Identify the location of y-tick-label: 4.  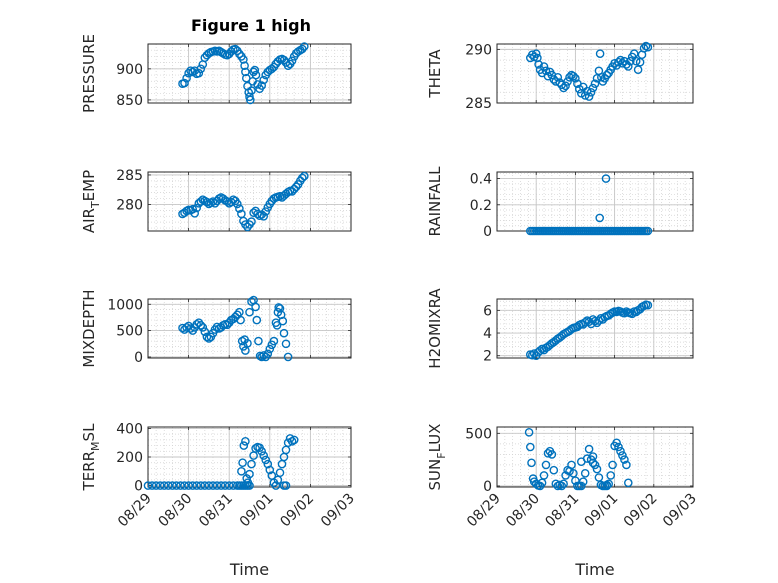
(487, 334).